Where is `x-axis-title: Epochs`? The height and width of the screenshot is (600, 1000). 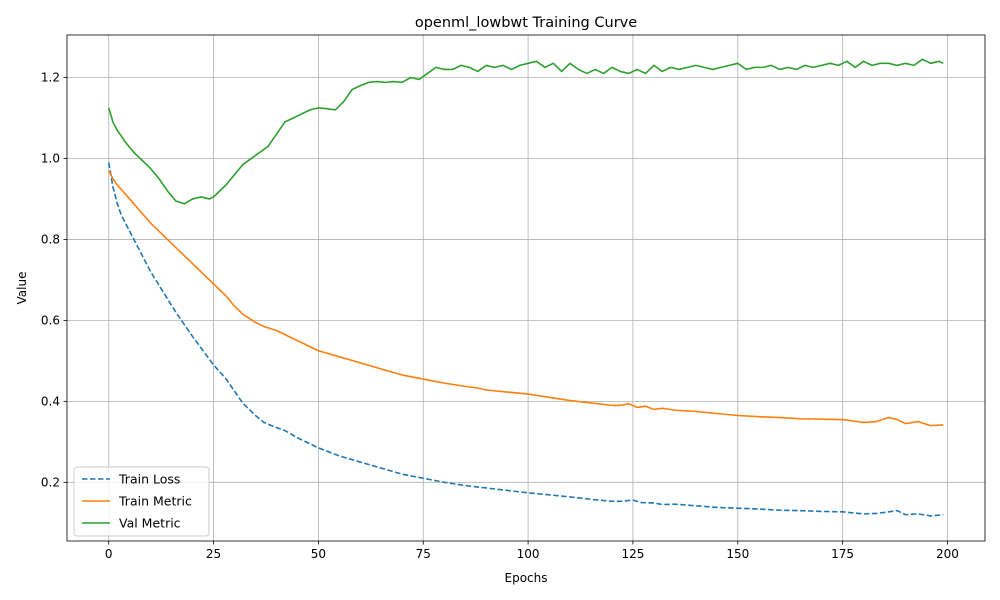
x-axis-title: Epochs is located at coordinates (526, 578).